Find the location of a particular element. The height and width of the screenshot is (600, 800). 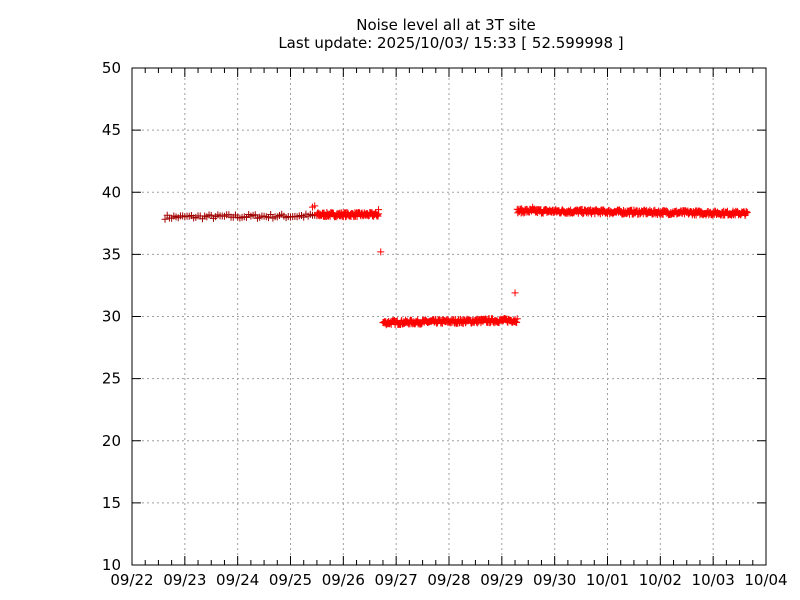

x-tick-label: 09/24 is located at coordinates (237, 580).